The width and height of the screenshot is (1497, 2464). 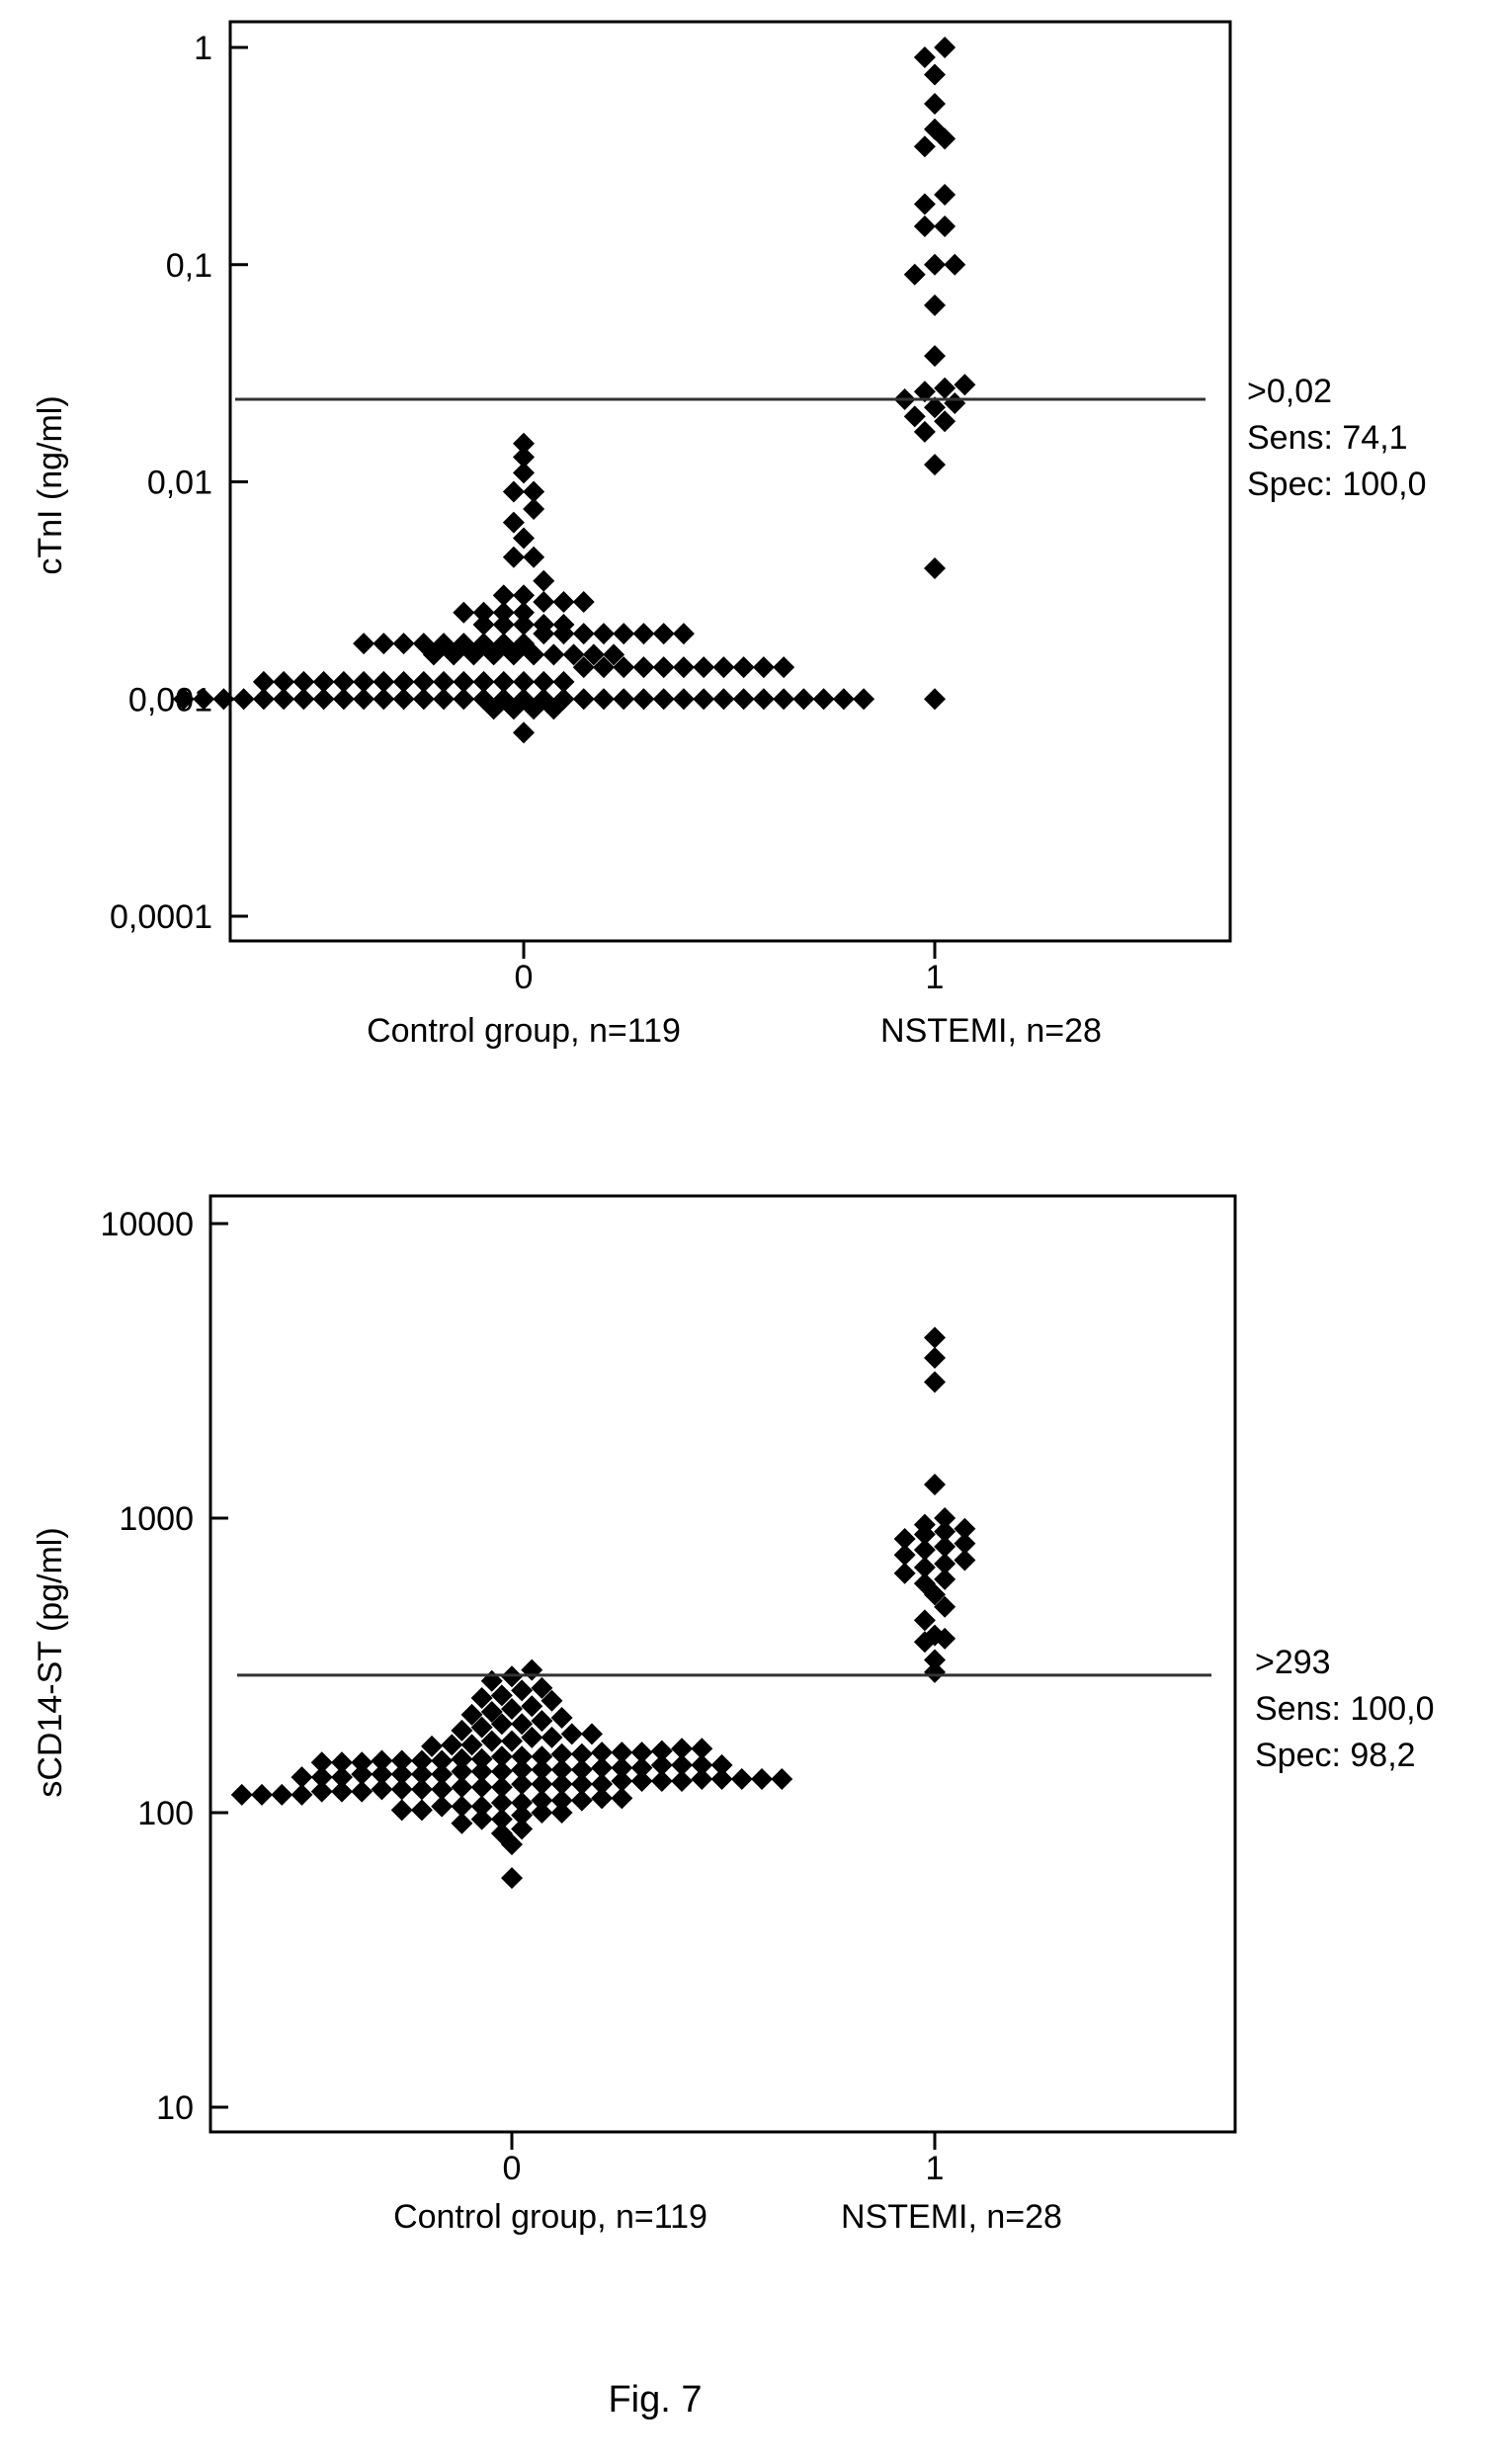 What do you see at coordinates (50, 484) in the screenshot?
I see `y-axis-title: cTnI (ng/ml)` at bounding box center [50, 484].